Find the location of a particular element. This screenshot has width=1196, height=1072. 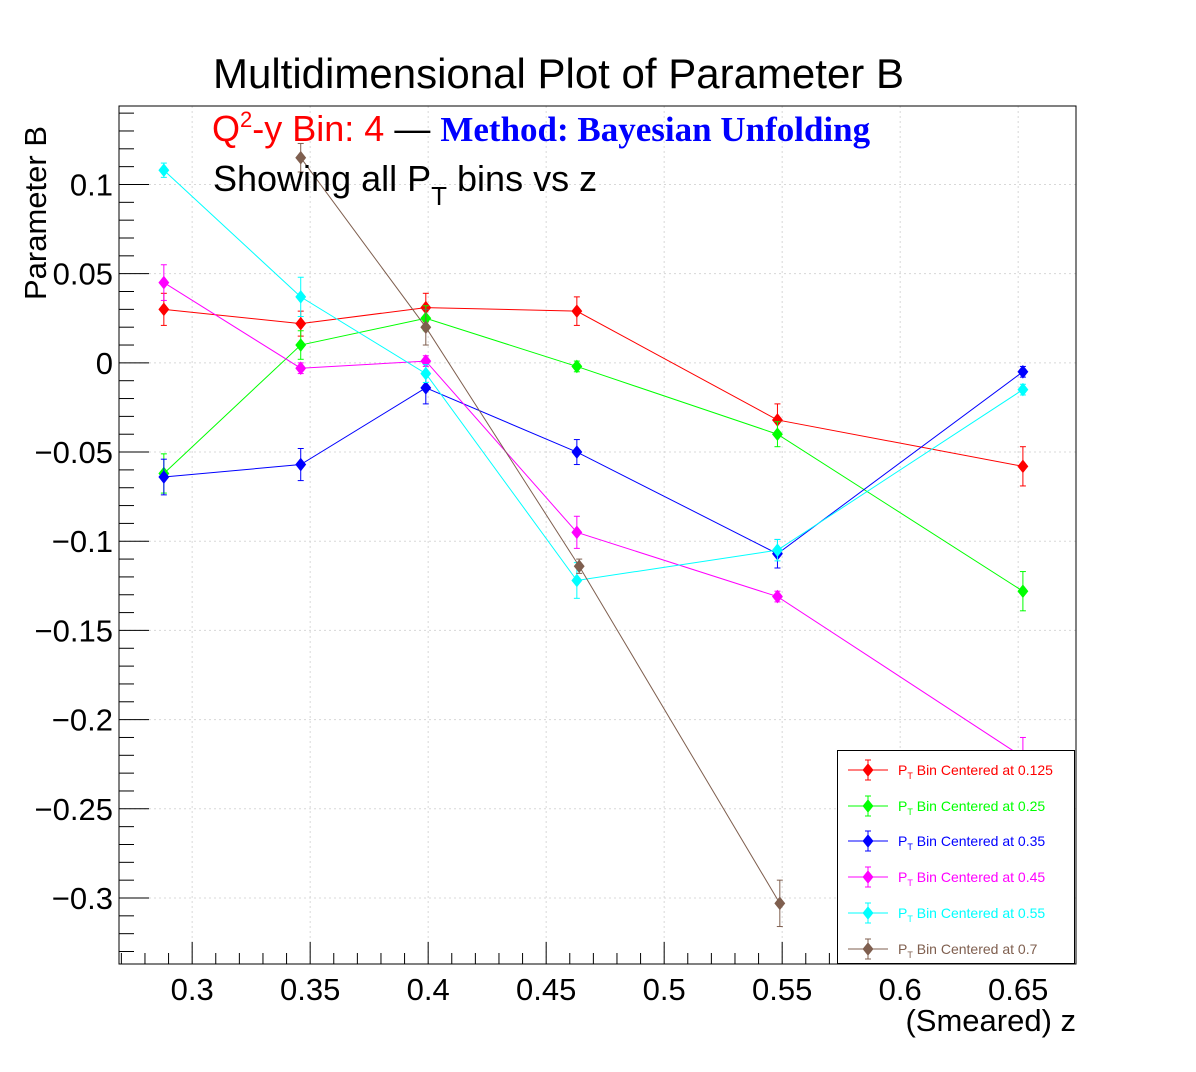

series is located at coordinates (593, 389).